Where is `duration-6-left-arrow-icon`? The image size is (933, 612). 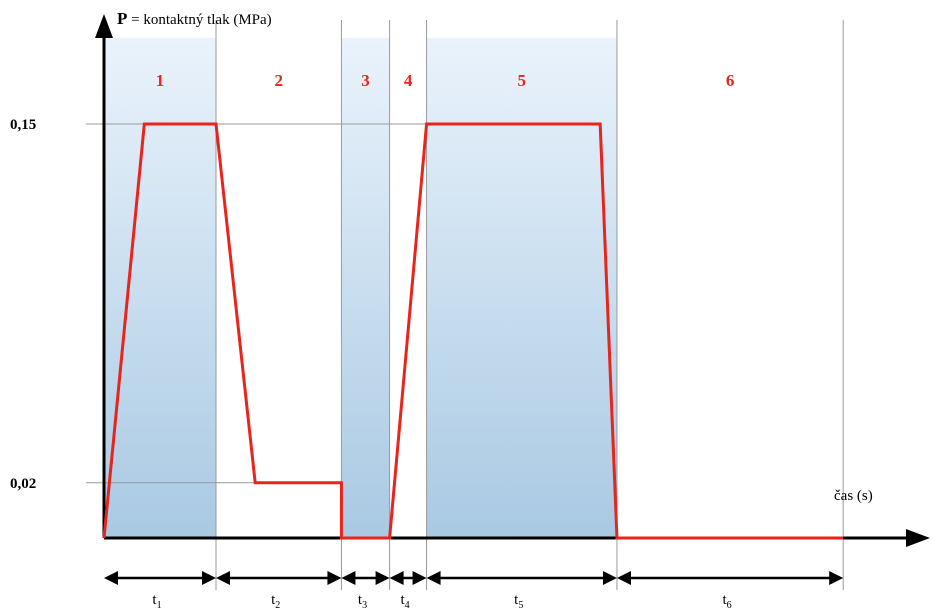 duration-6-left-arrow-icon is located at coordinates (623, 578).